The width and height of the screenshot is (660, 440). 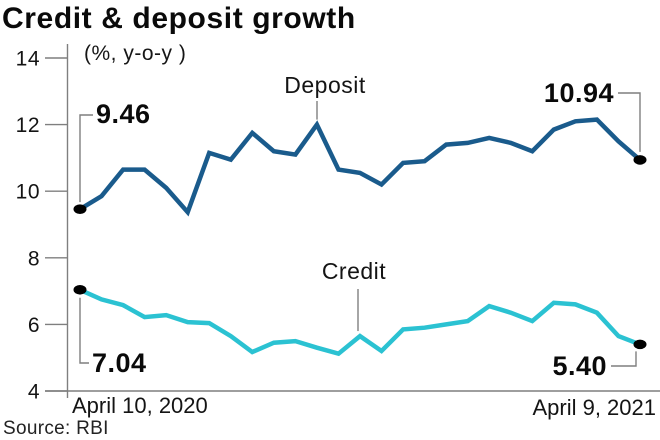 What do you see at coordinates (640, 344) in the screenshot?
I see `credit-end-marker` at bounding box center [640, 344].